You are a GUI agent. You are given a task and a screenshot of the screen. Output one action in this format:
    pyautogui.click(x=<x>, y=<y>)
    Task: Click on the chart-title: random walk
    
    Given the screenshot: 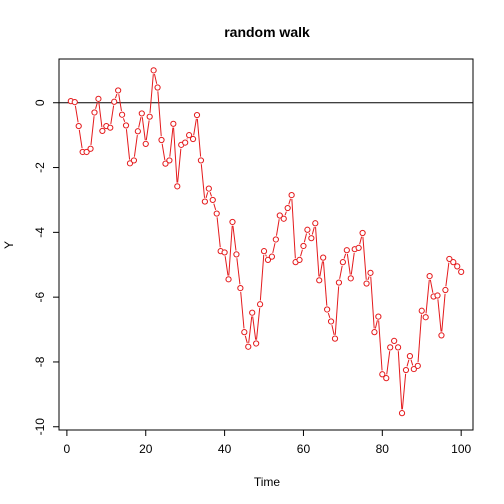 What is the action you would take?
    pyautogui.click(x=267, y=32)
    